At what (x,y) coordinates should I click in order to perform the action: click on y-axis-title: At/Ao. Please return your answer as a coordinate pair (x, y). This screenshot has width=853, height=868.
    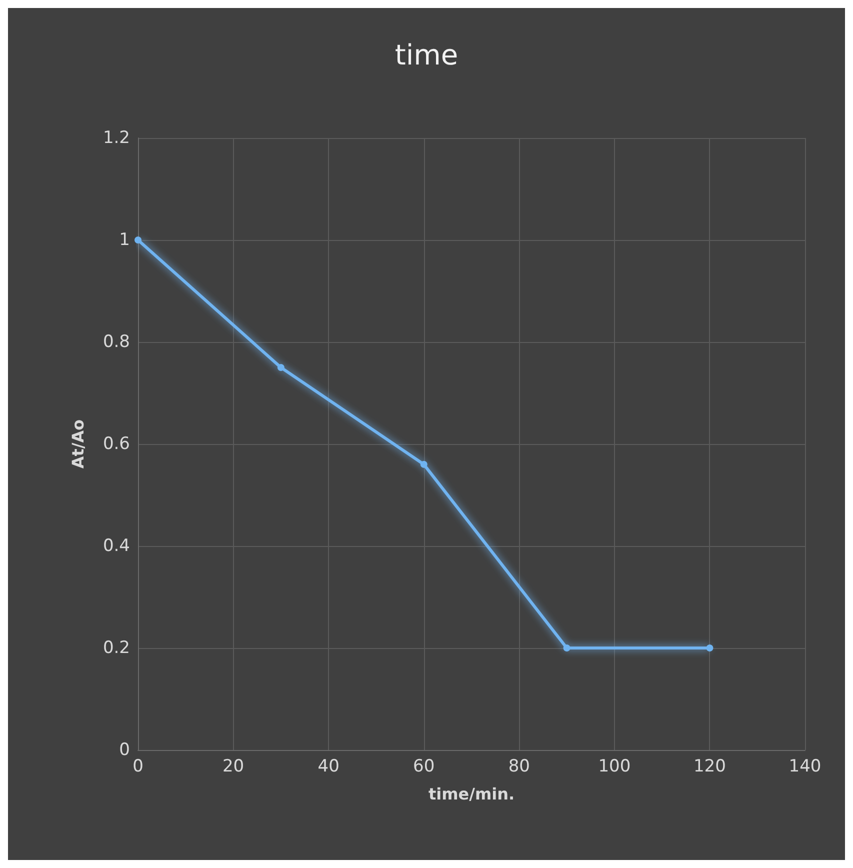
    Looking at the image, I should click on (78, 444).